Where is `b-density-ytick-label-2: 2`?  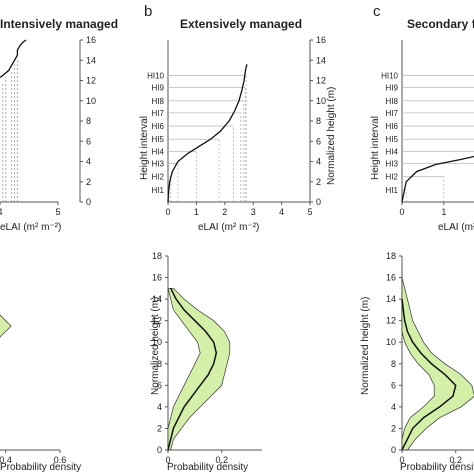
b-density-ytick-label-2: 2 is located at coordinates (159, 428).